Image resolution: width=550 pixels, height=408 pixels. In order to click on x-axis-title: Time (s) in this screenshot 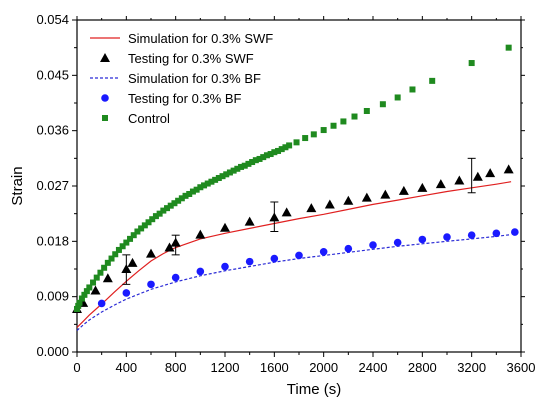, I will do `click(314, 389)`.